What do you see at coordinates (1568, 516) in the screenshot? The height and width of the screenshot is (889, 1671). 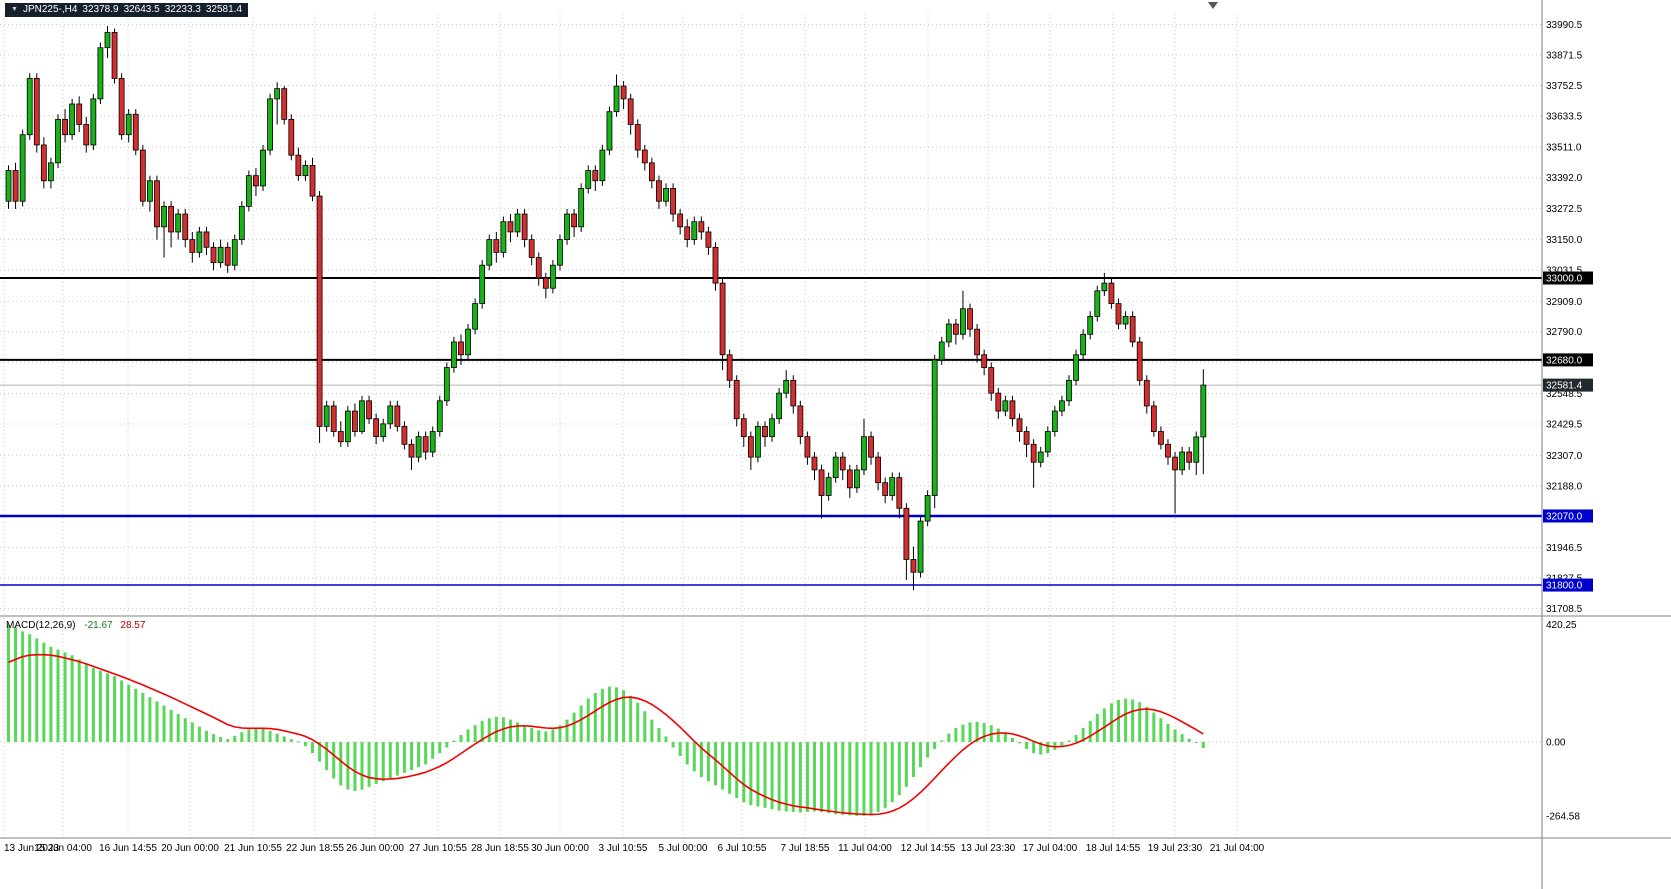 I see `price-tag` at bounding box center [1568, 516].